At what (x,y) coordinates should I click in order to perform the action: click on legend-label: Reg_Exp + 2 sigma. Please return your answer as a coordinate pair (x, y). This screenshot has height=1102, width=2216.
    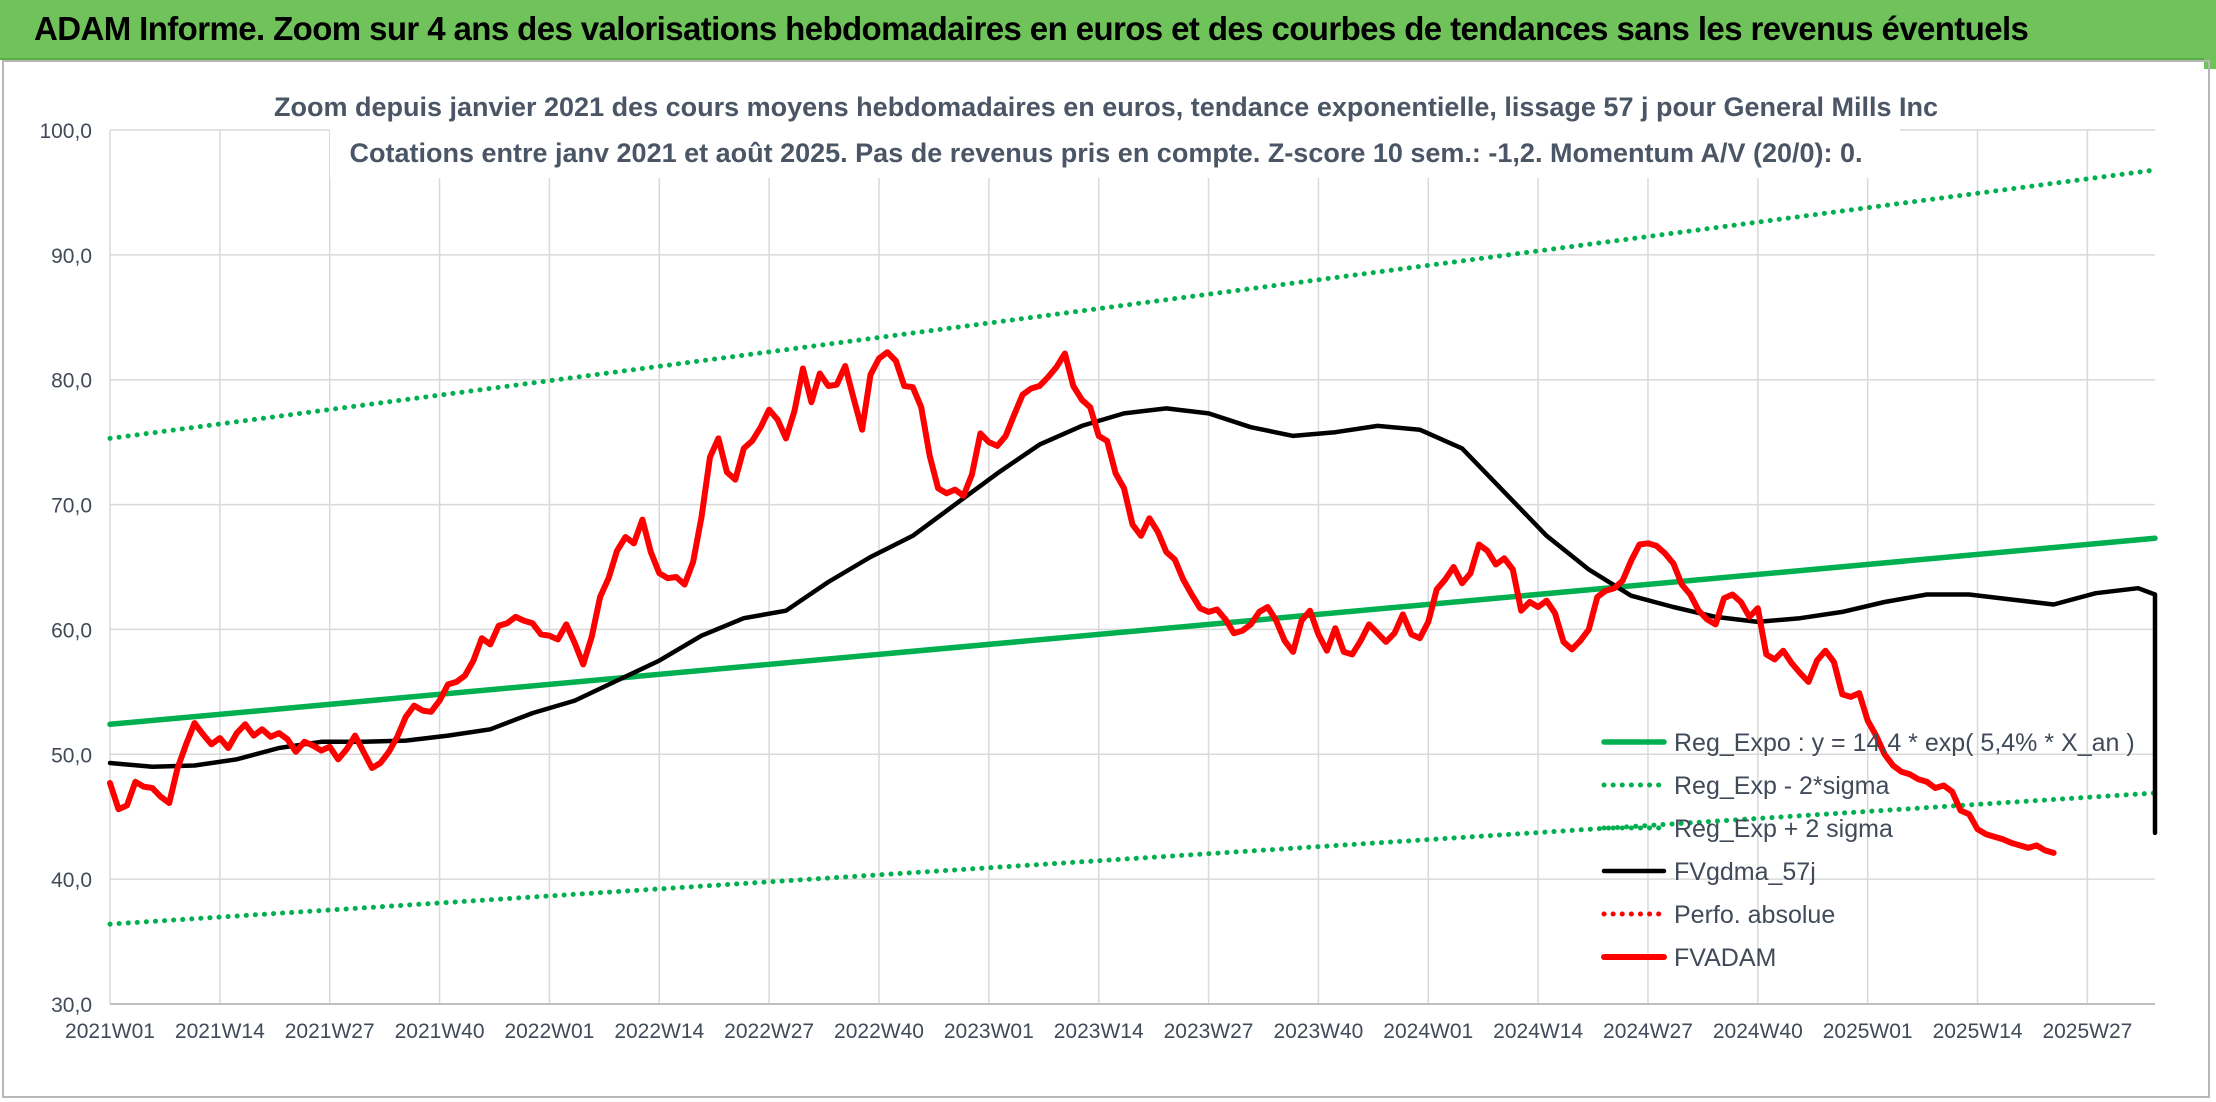
    Looking at the image, I should click on (1783, 829).